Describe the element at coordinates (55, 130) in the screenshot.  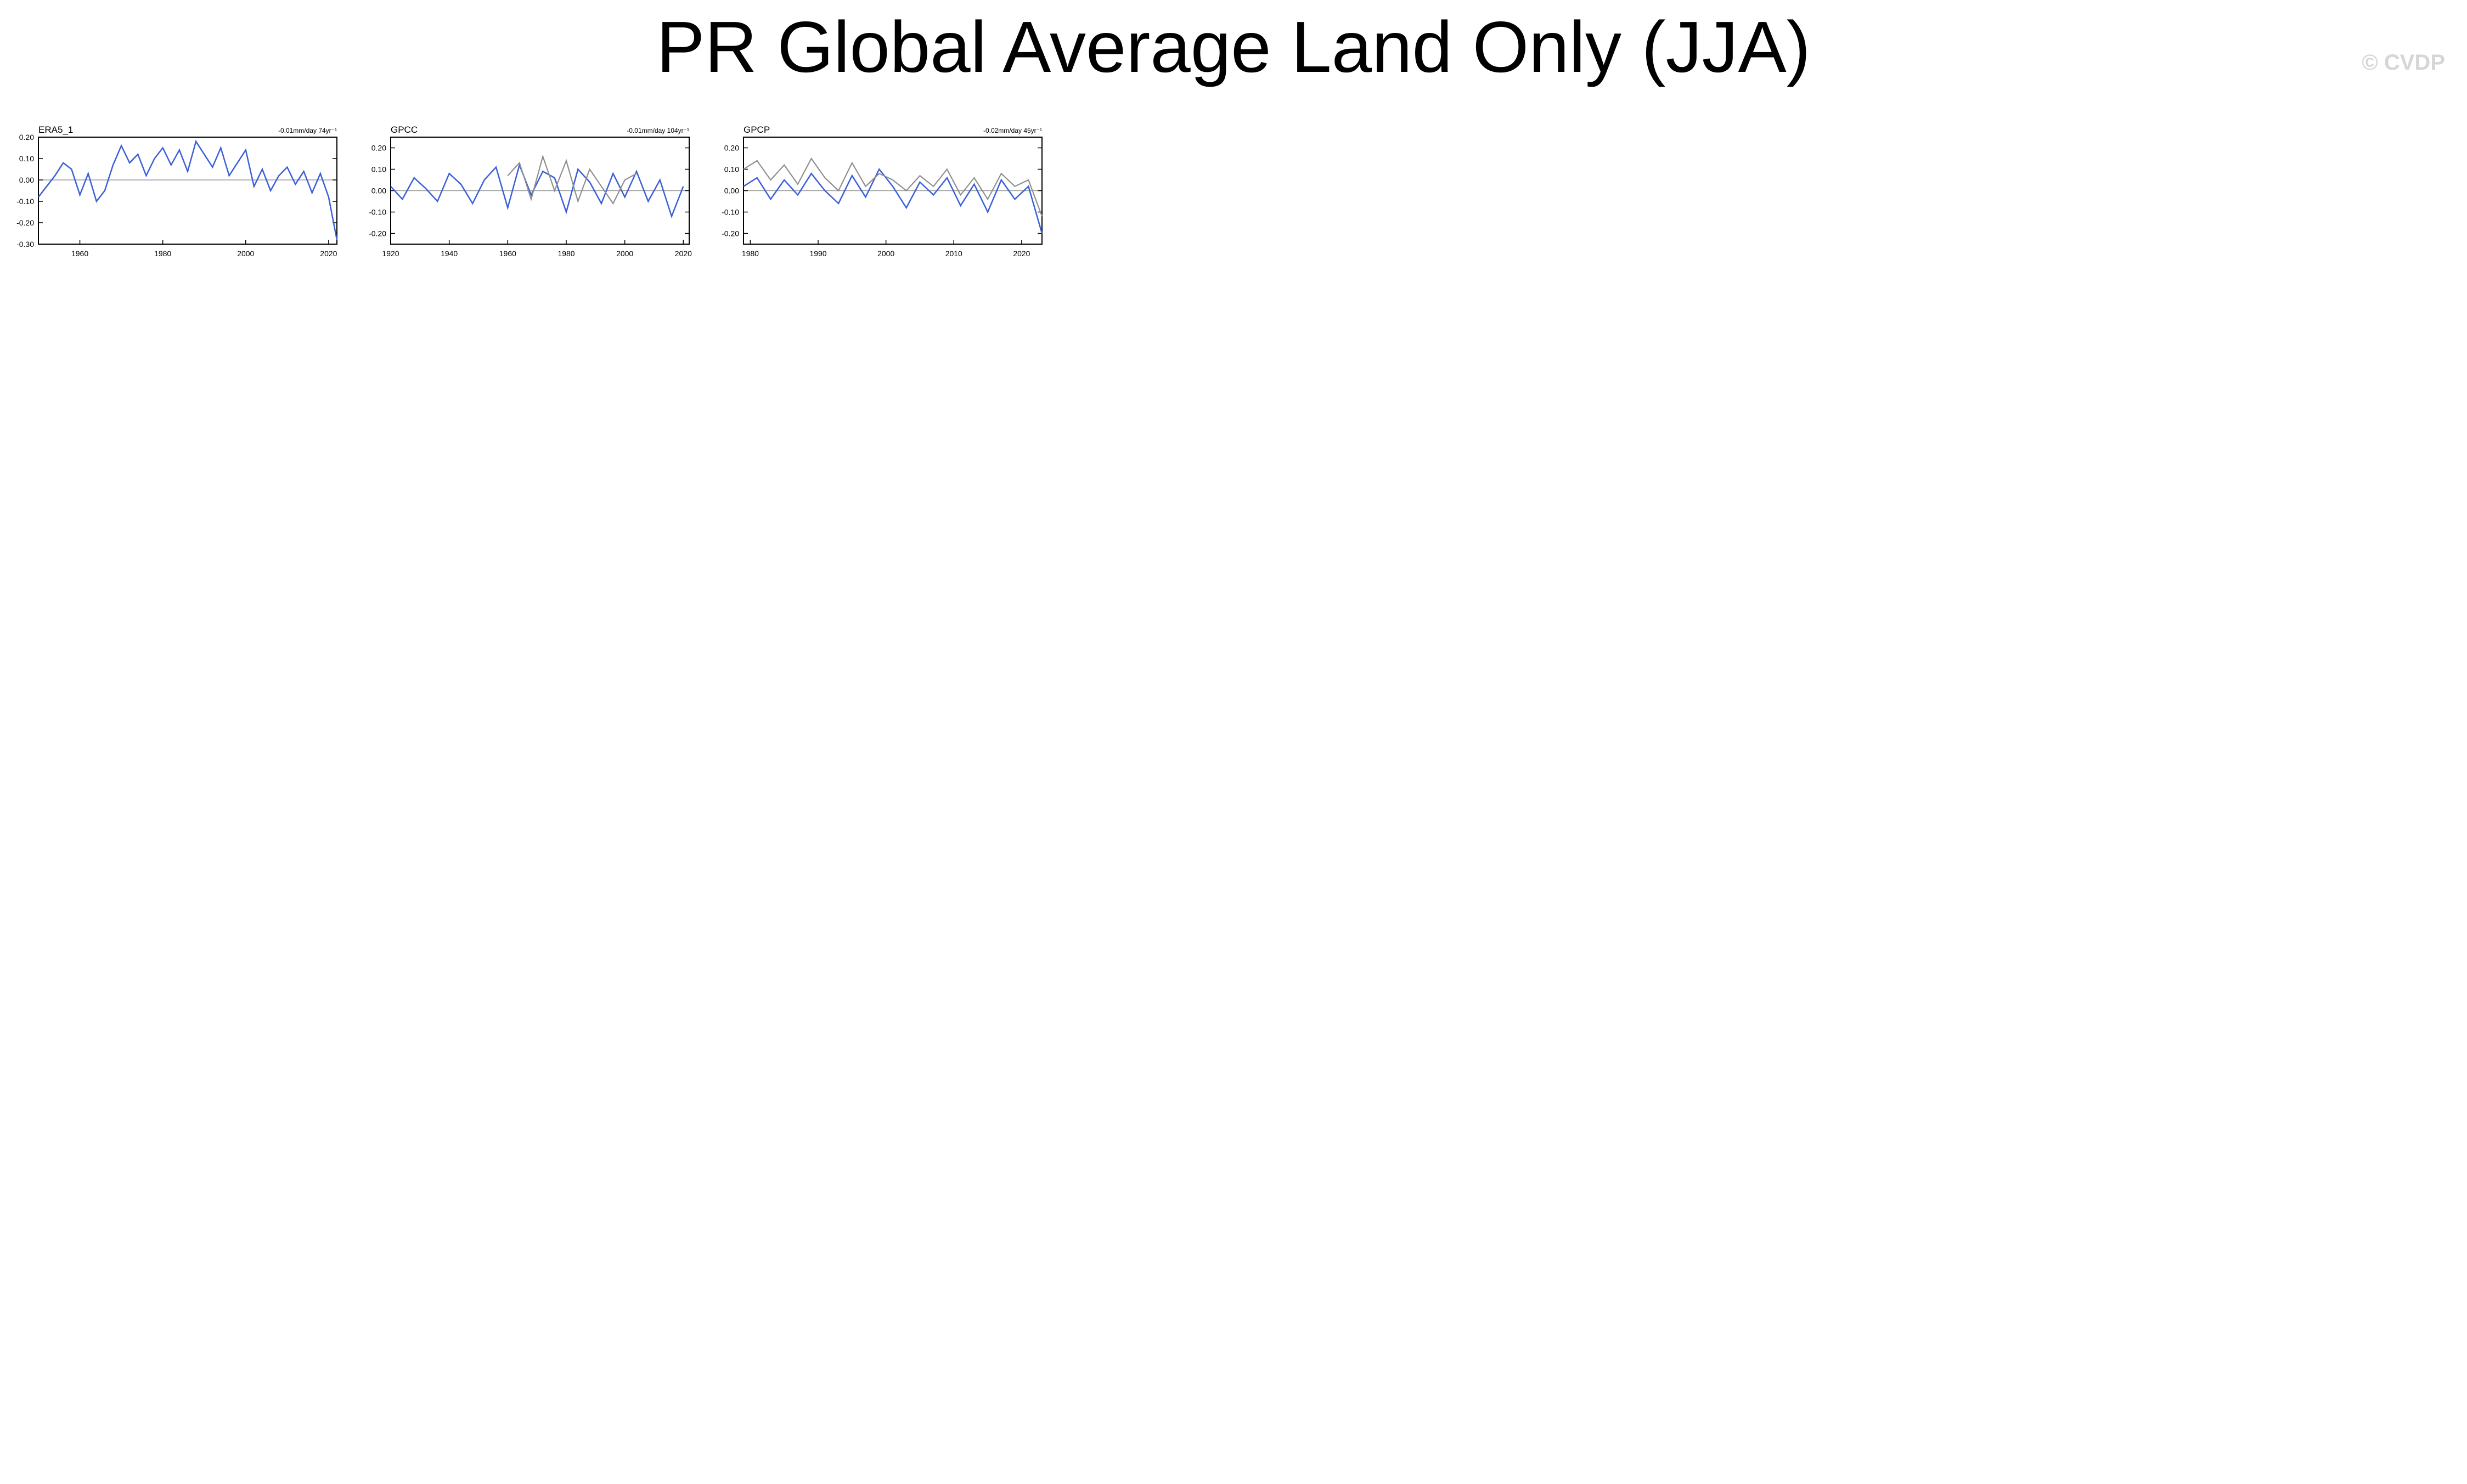
I see `panel-label: ERA5_1` at that location.